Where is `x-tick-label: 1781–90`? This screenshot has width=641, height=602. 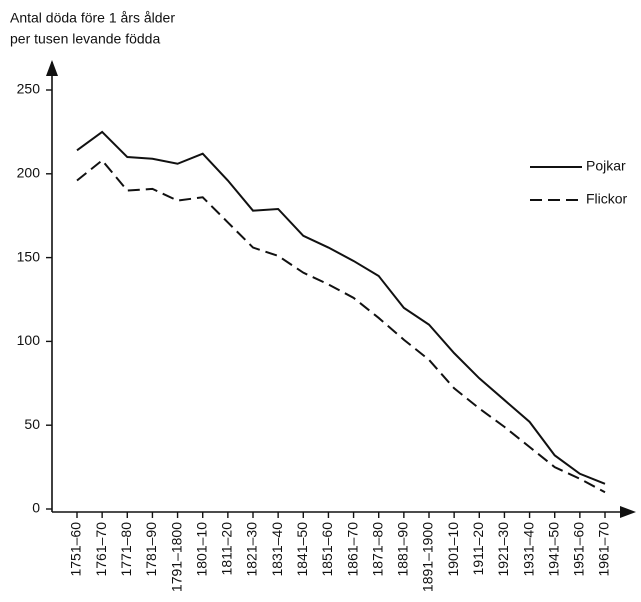
x-tick-label: 1781–90 is located at coordinates (151, 549).